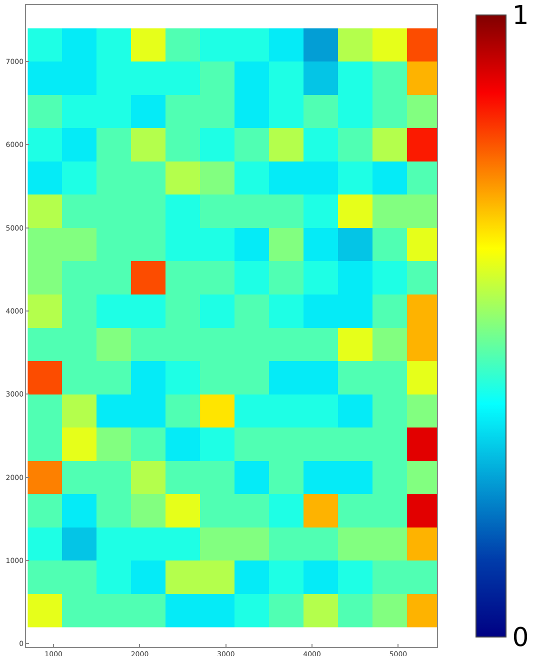  What do you see at coordinates (520, 638) in the screenshot?
I see `color-bar-label: 0` at bounding box center [520, 638].